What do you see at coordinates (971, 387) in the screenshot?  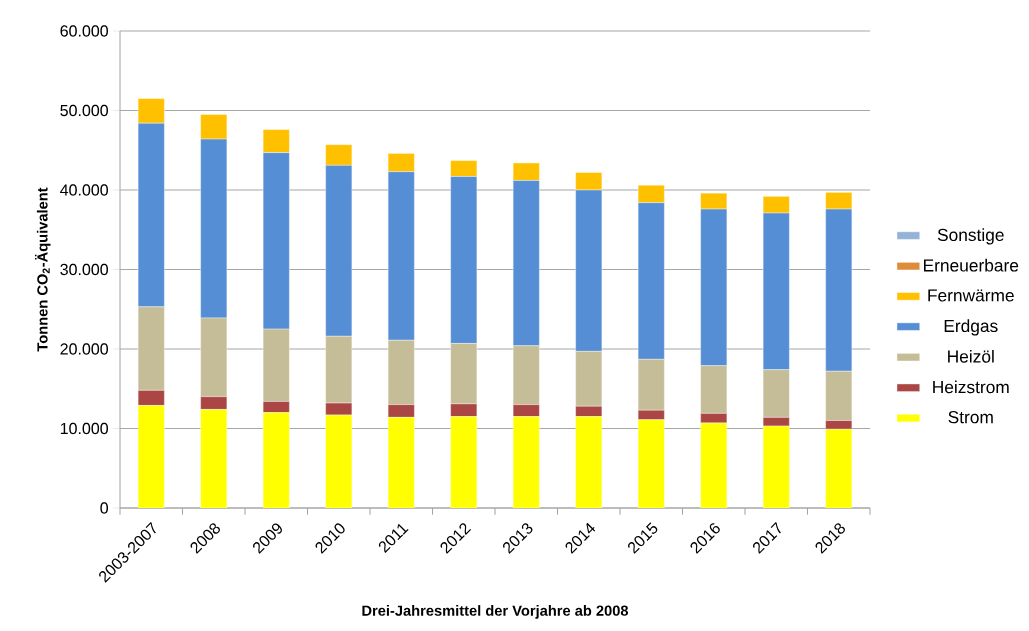 I see `legend-label: Heizstrom` at bounding box center [971, 387].